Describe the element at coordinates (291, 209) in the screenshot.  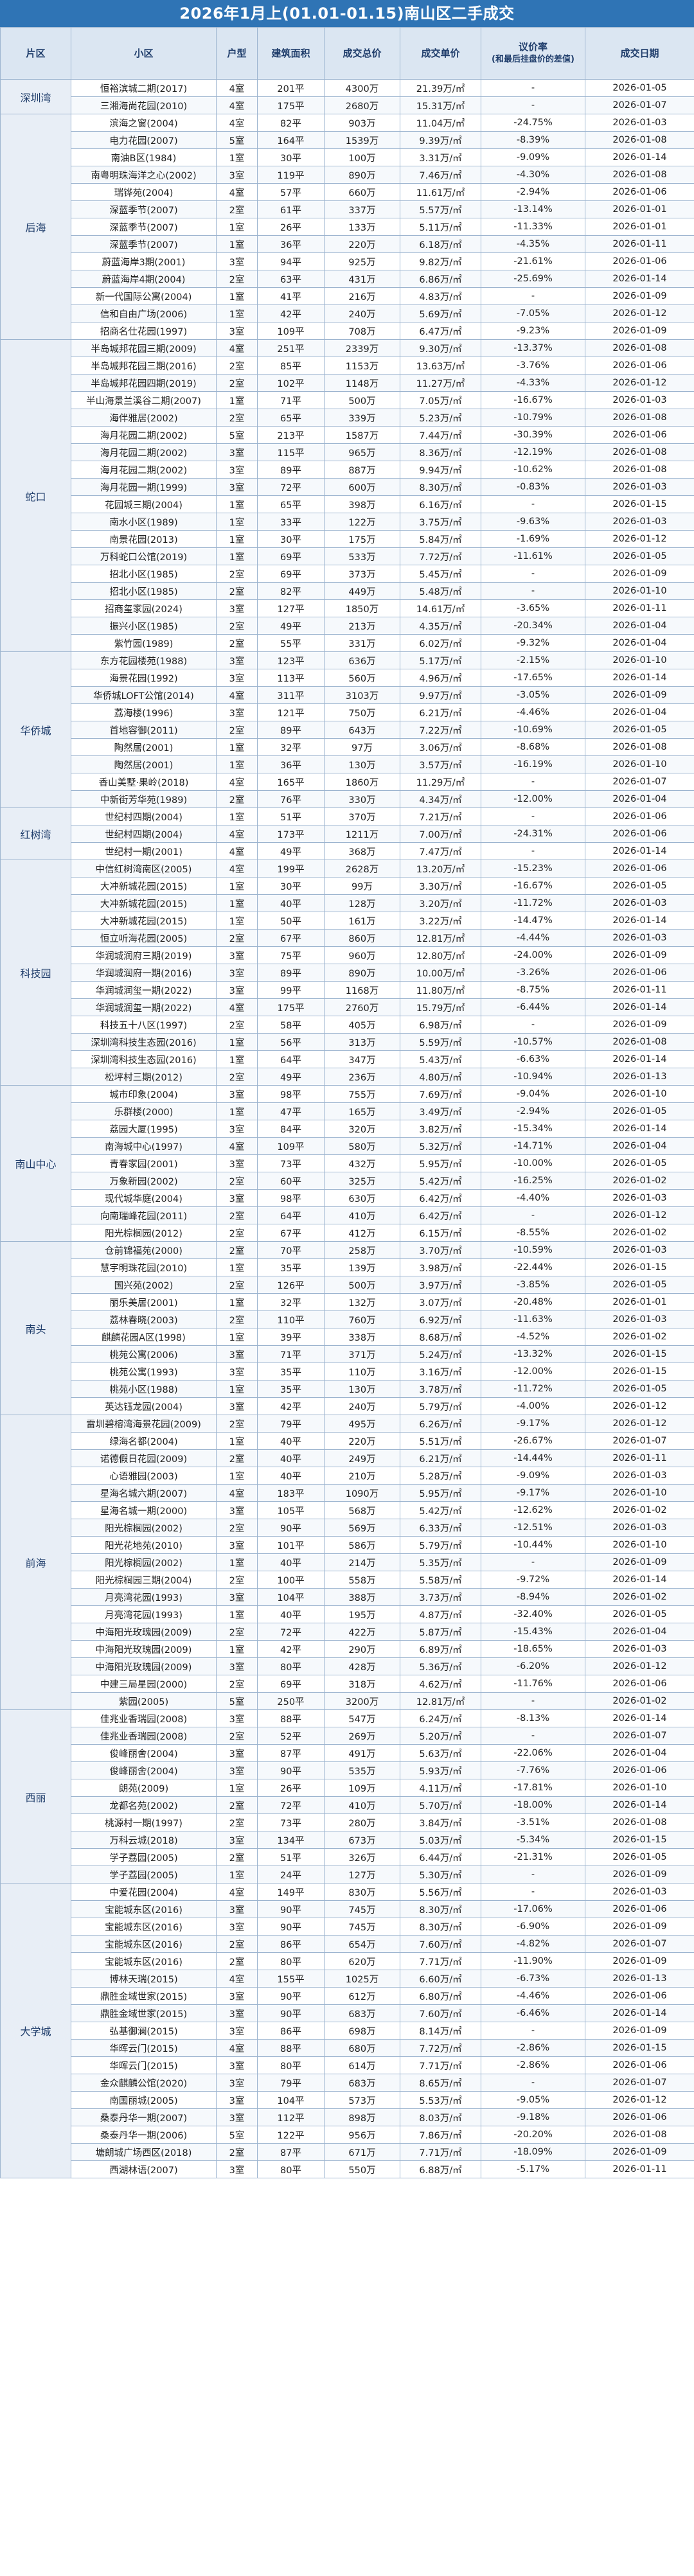
I see `area-cell: 61平` at that location.